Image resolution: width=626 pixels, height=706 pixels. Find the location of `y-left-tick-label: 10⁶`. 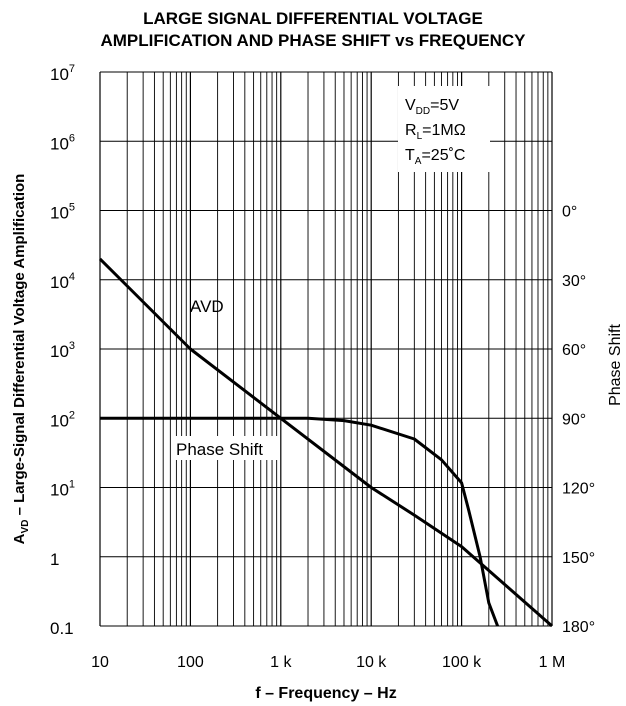

y-left-tick-label: 10⁶ is located at coordinates (62, 142).